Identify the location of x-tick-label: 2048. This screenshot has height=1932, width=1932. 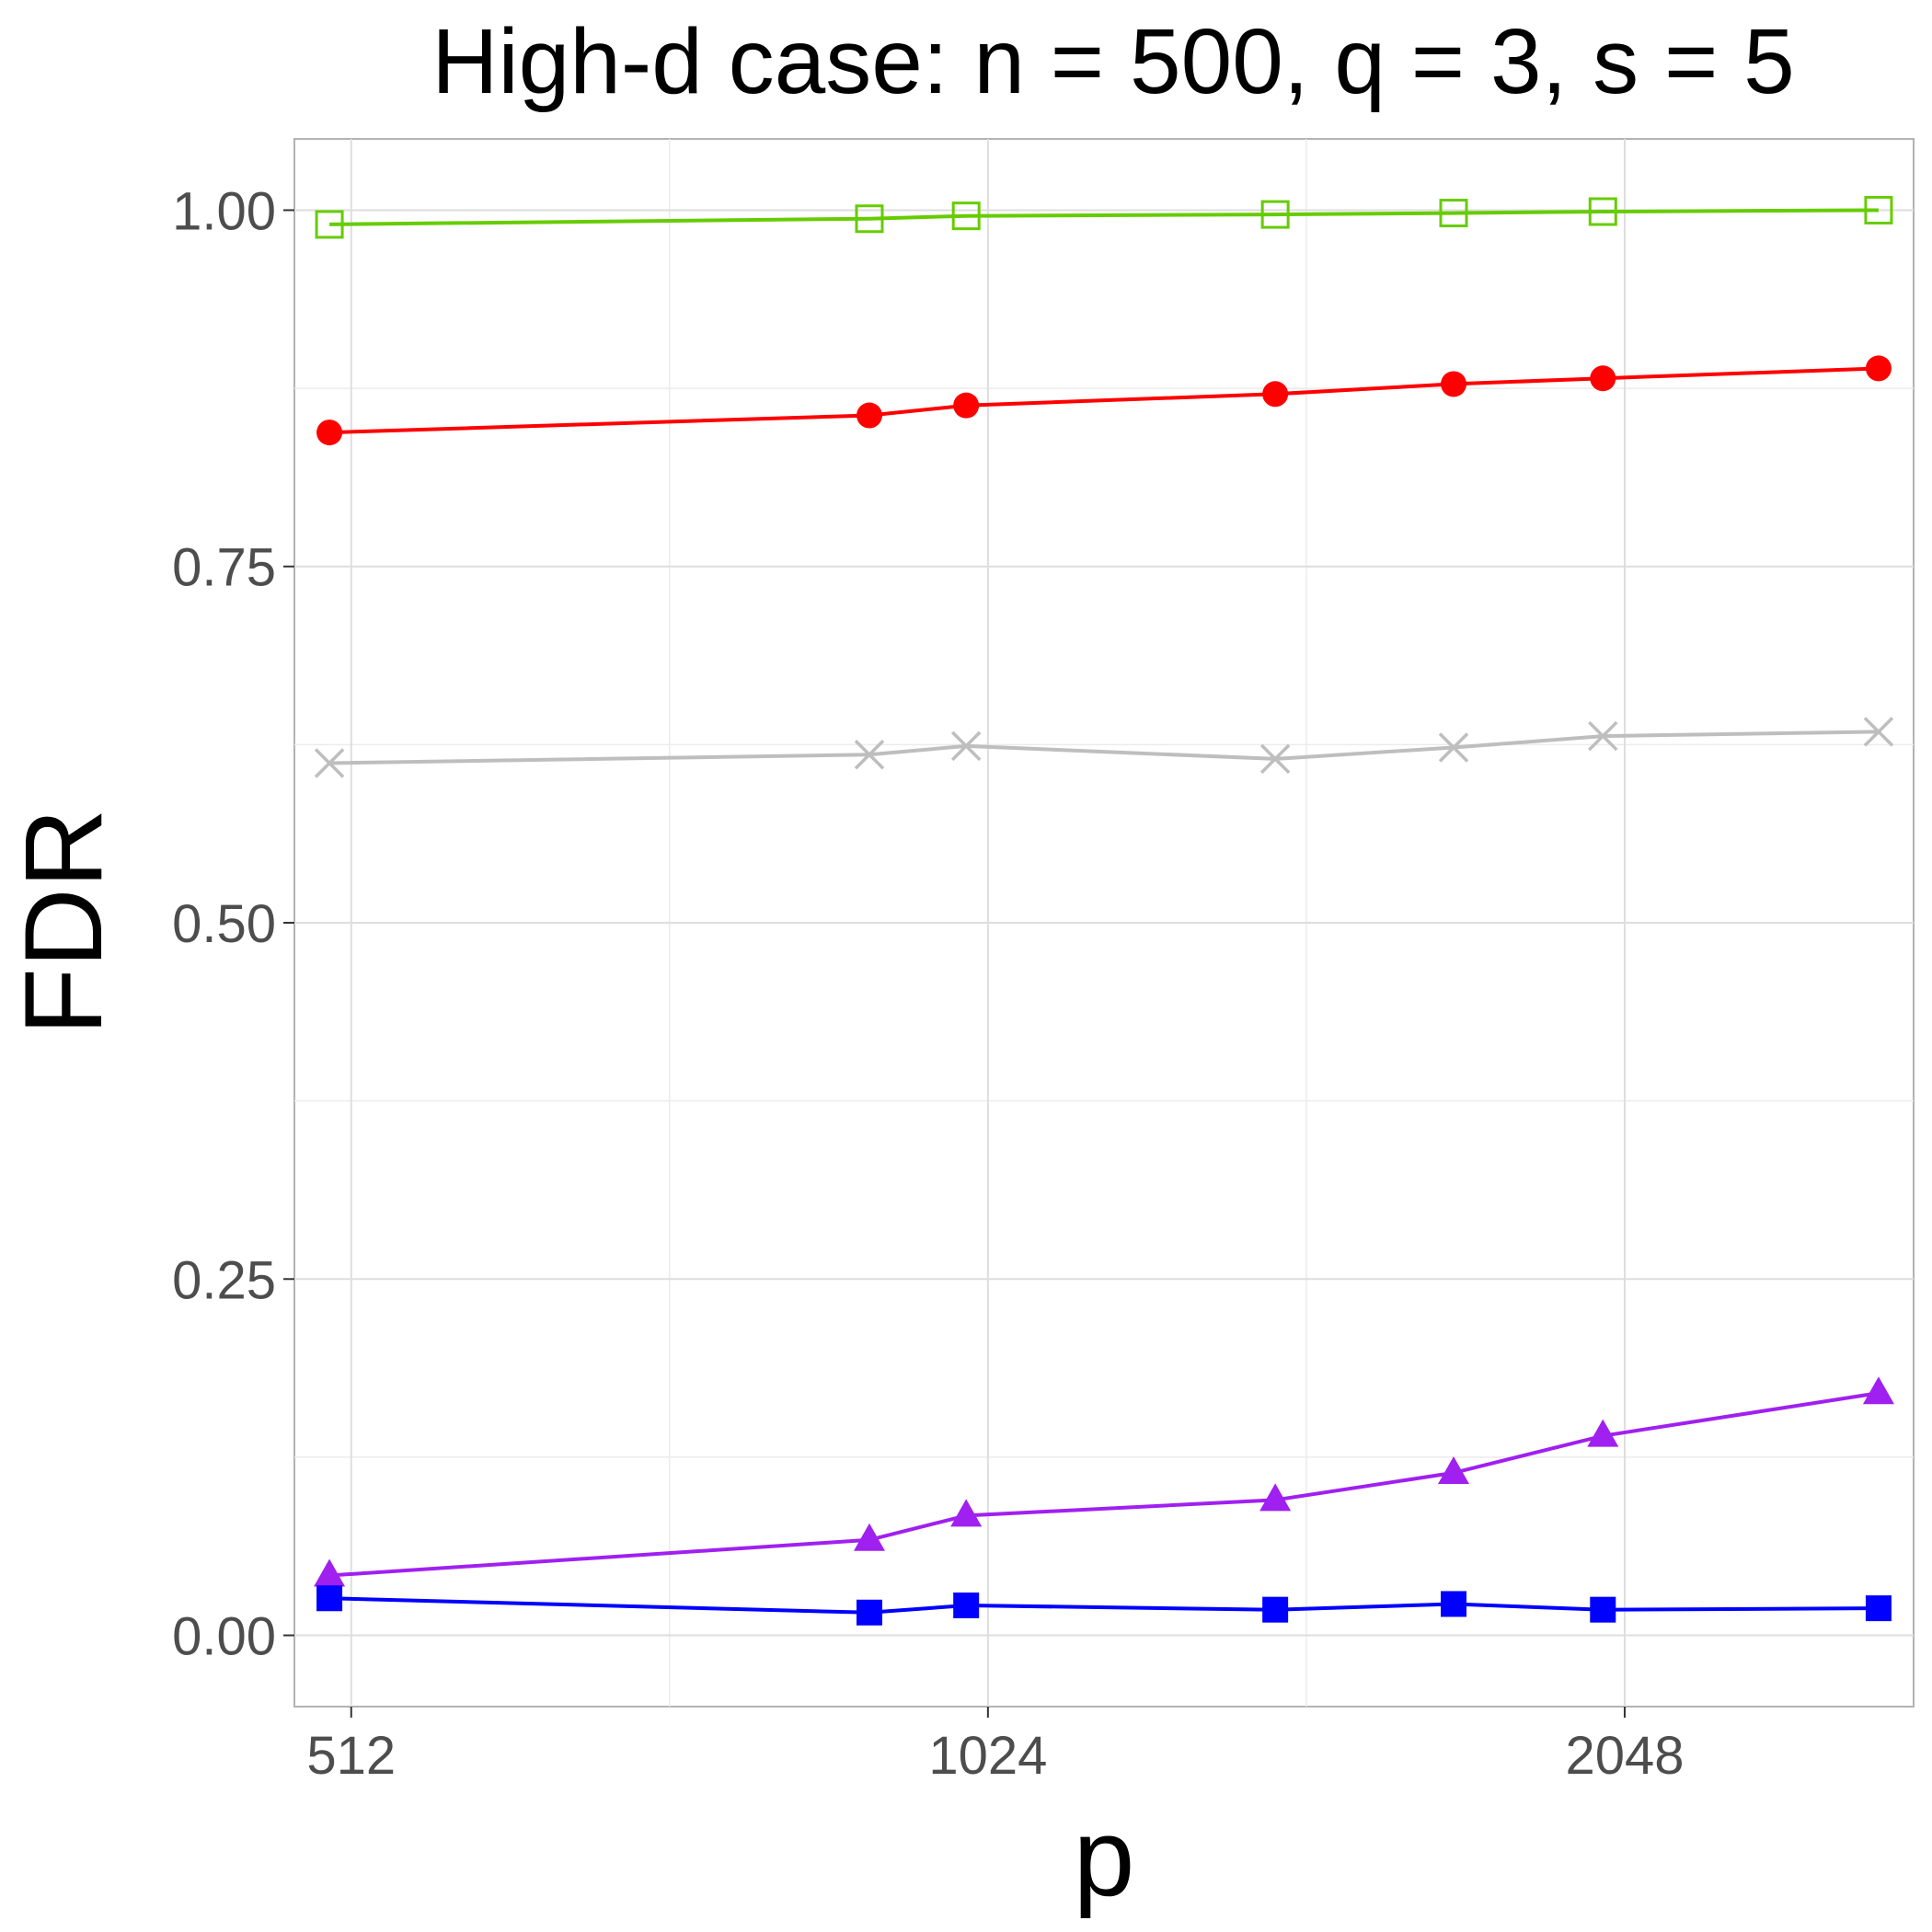
(1624, 1756).